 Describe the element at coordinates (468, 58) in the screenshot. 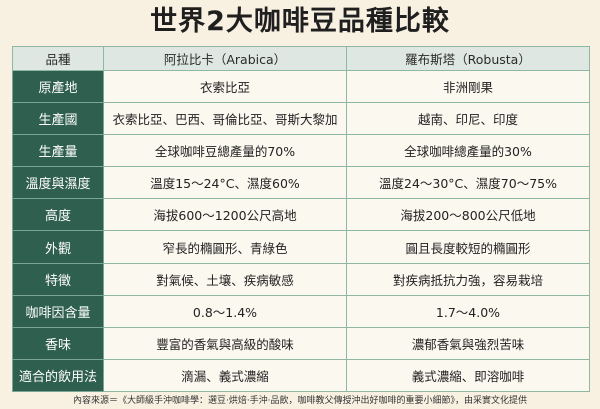

I see `header-robusta: 羅布斯塔（Robusta）` at that location.